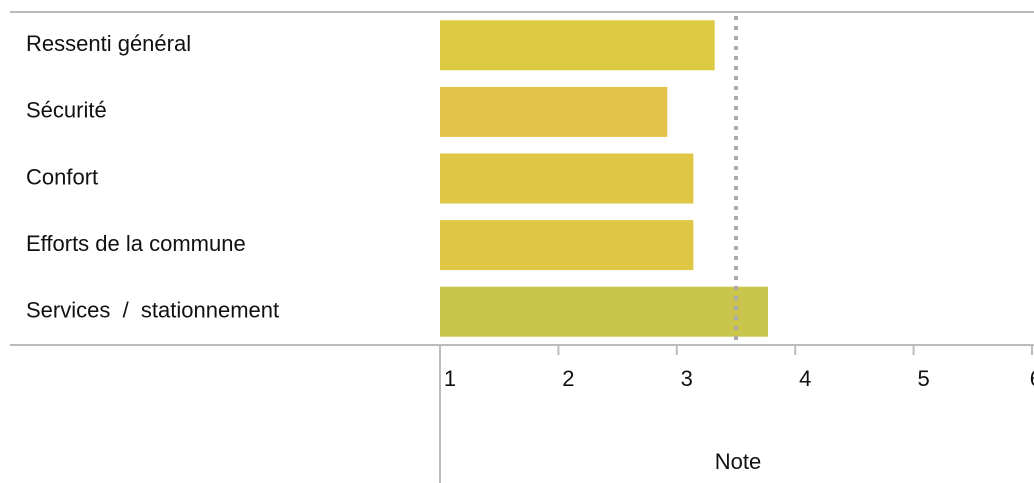 The width and height of the screenshot is (1034, 483). Describe the element at coordinates (62, 176) in the screenshot. I see `category-label: Confort` at that location.